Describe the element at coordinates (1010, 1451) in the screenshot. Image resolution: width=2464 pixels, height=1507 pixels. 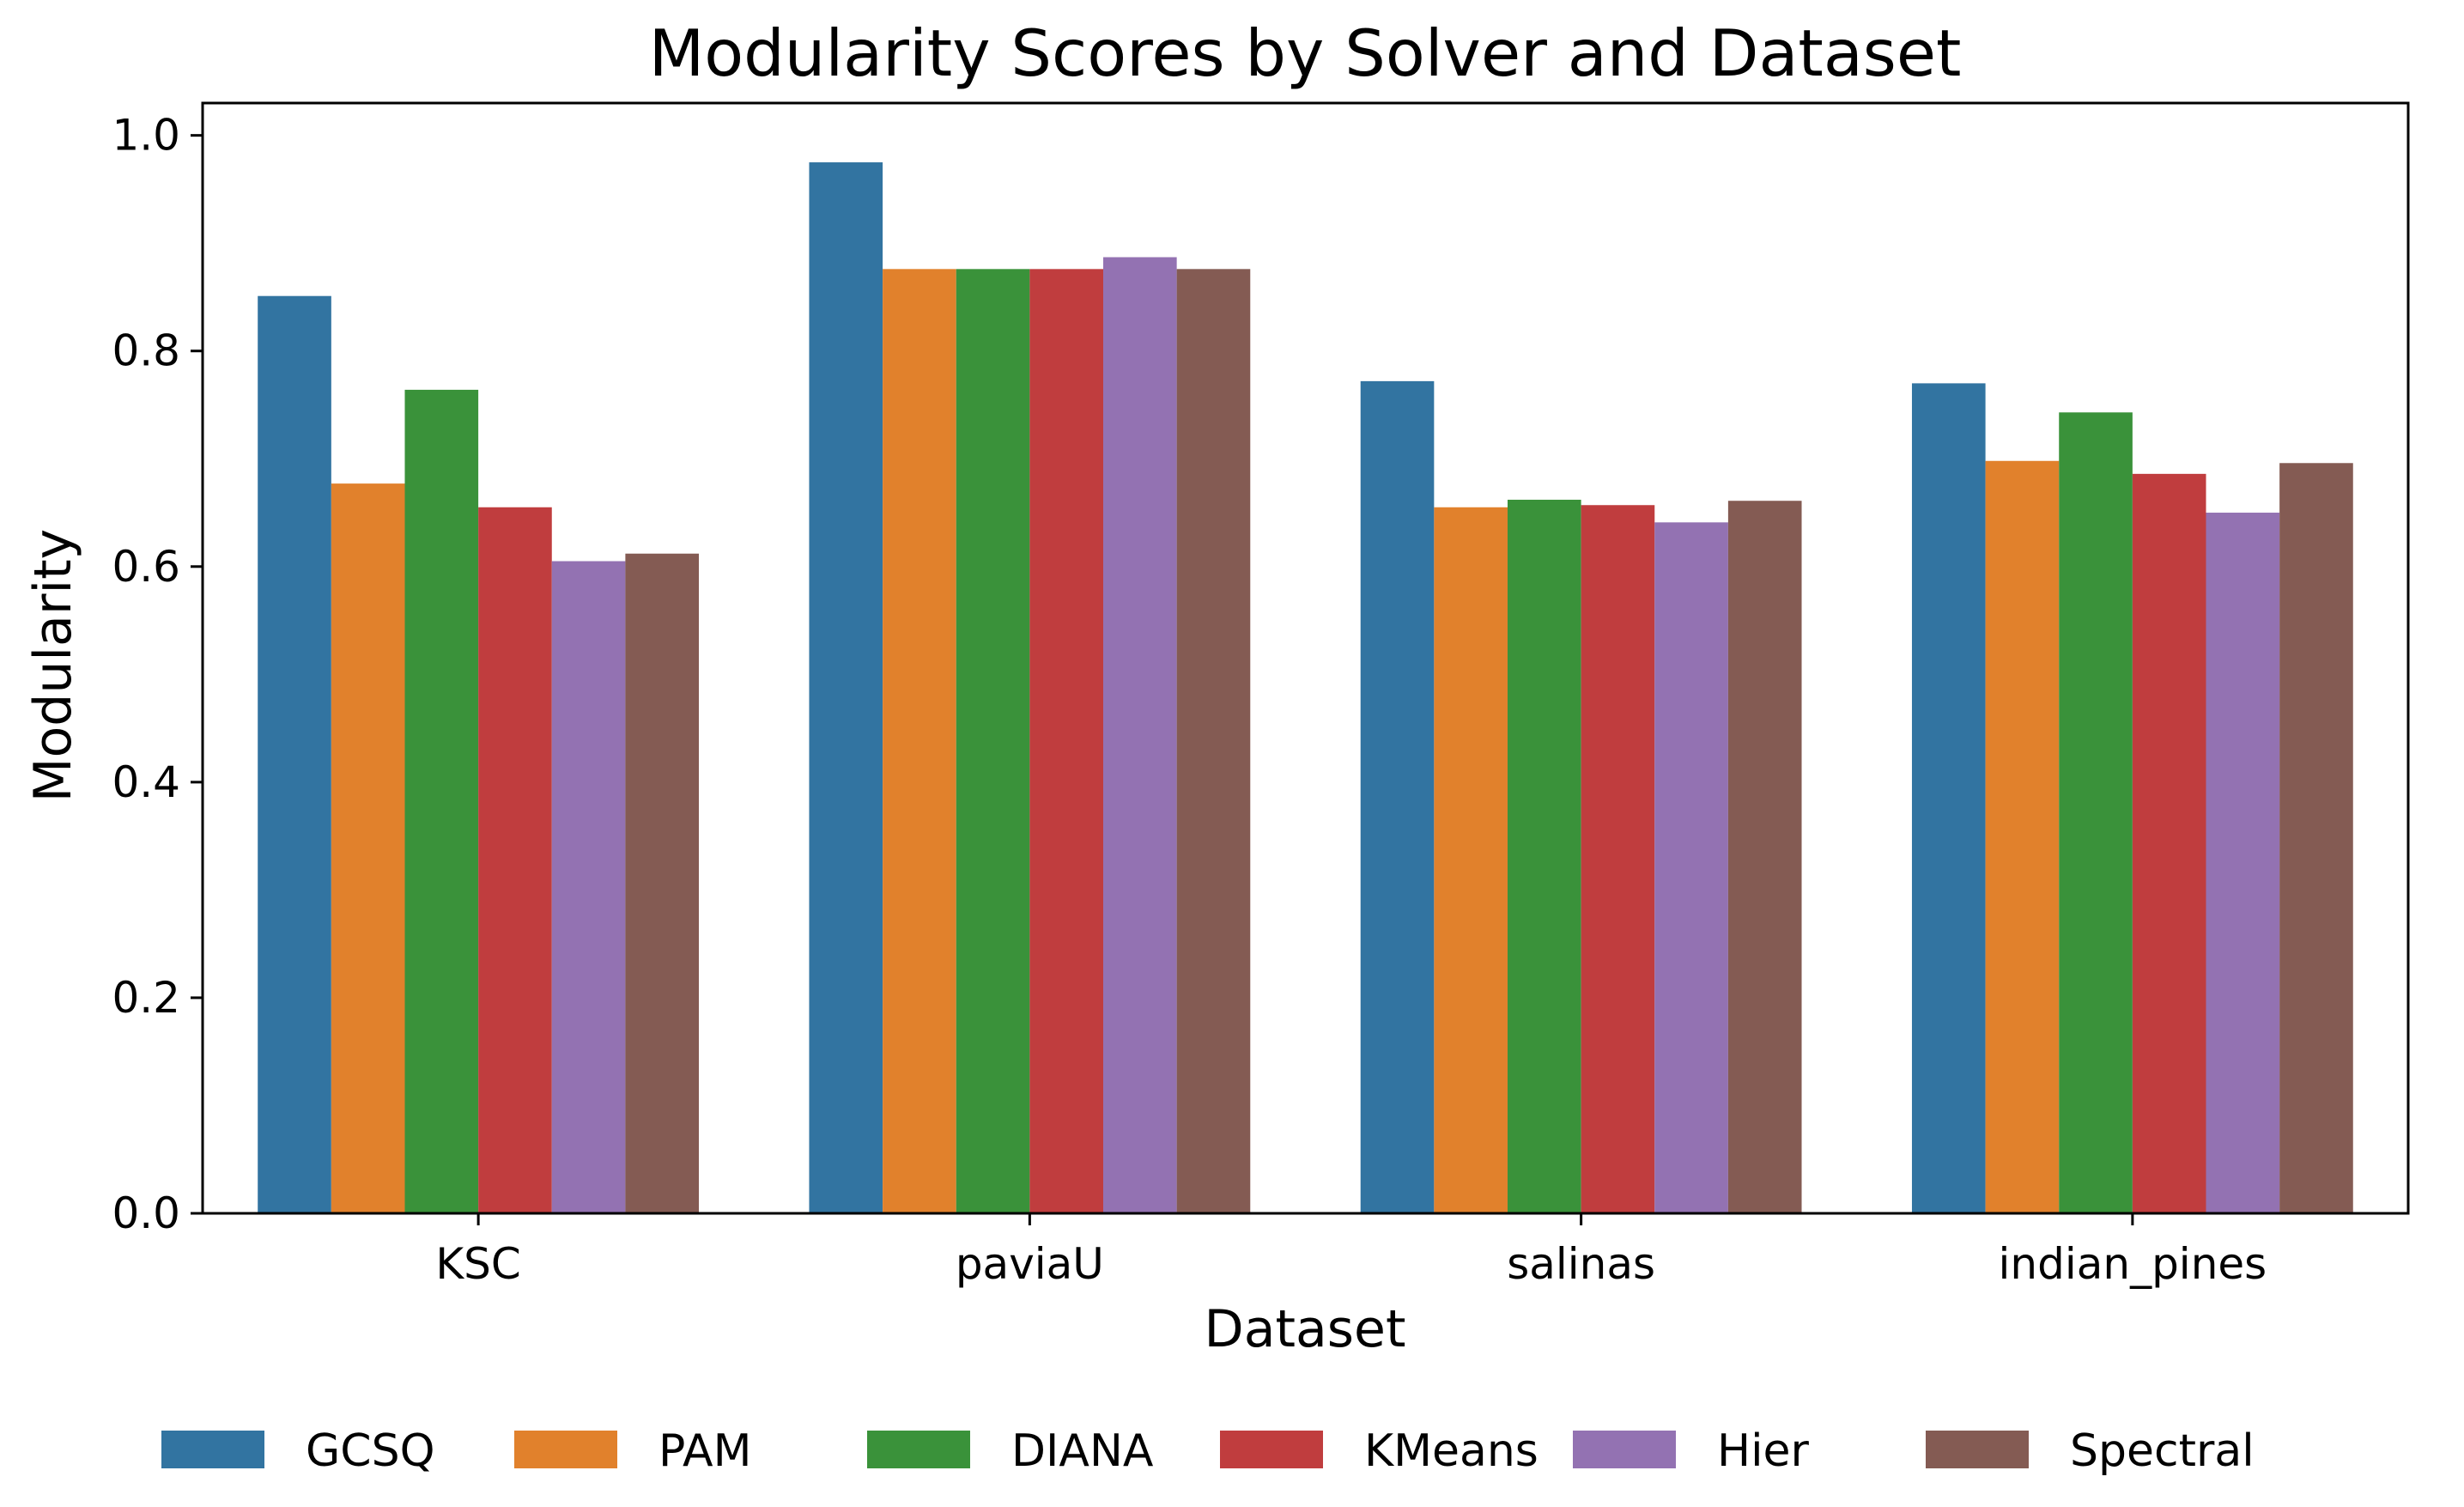
I see `legend-item-diana: DIANA` at that location.